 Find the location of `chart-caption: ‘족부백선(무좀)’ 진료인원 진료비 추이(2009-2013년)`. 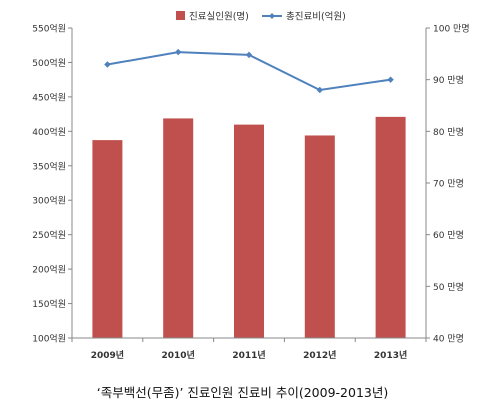

chart-caption: ‘족부백선(무좀)’ 진료인원 진료비 추이(2009-2013년) is located at coordinates (242, 392).